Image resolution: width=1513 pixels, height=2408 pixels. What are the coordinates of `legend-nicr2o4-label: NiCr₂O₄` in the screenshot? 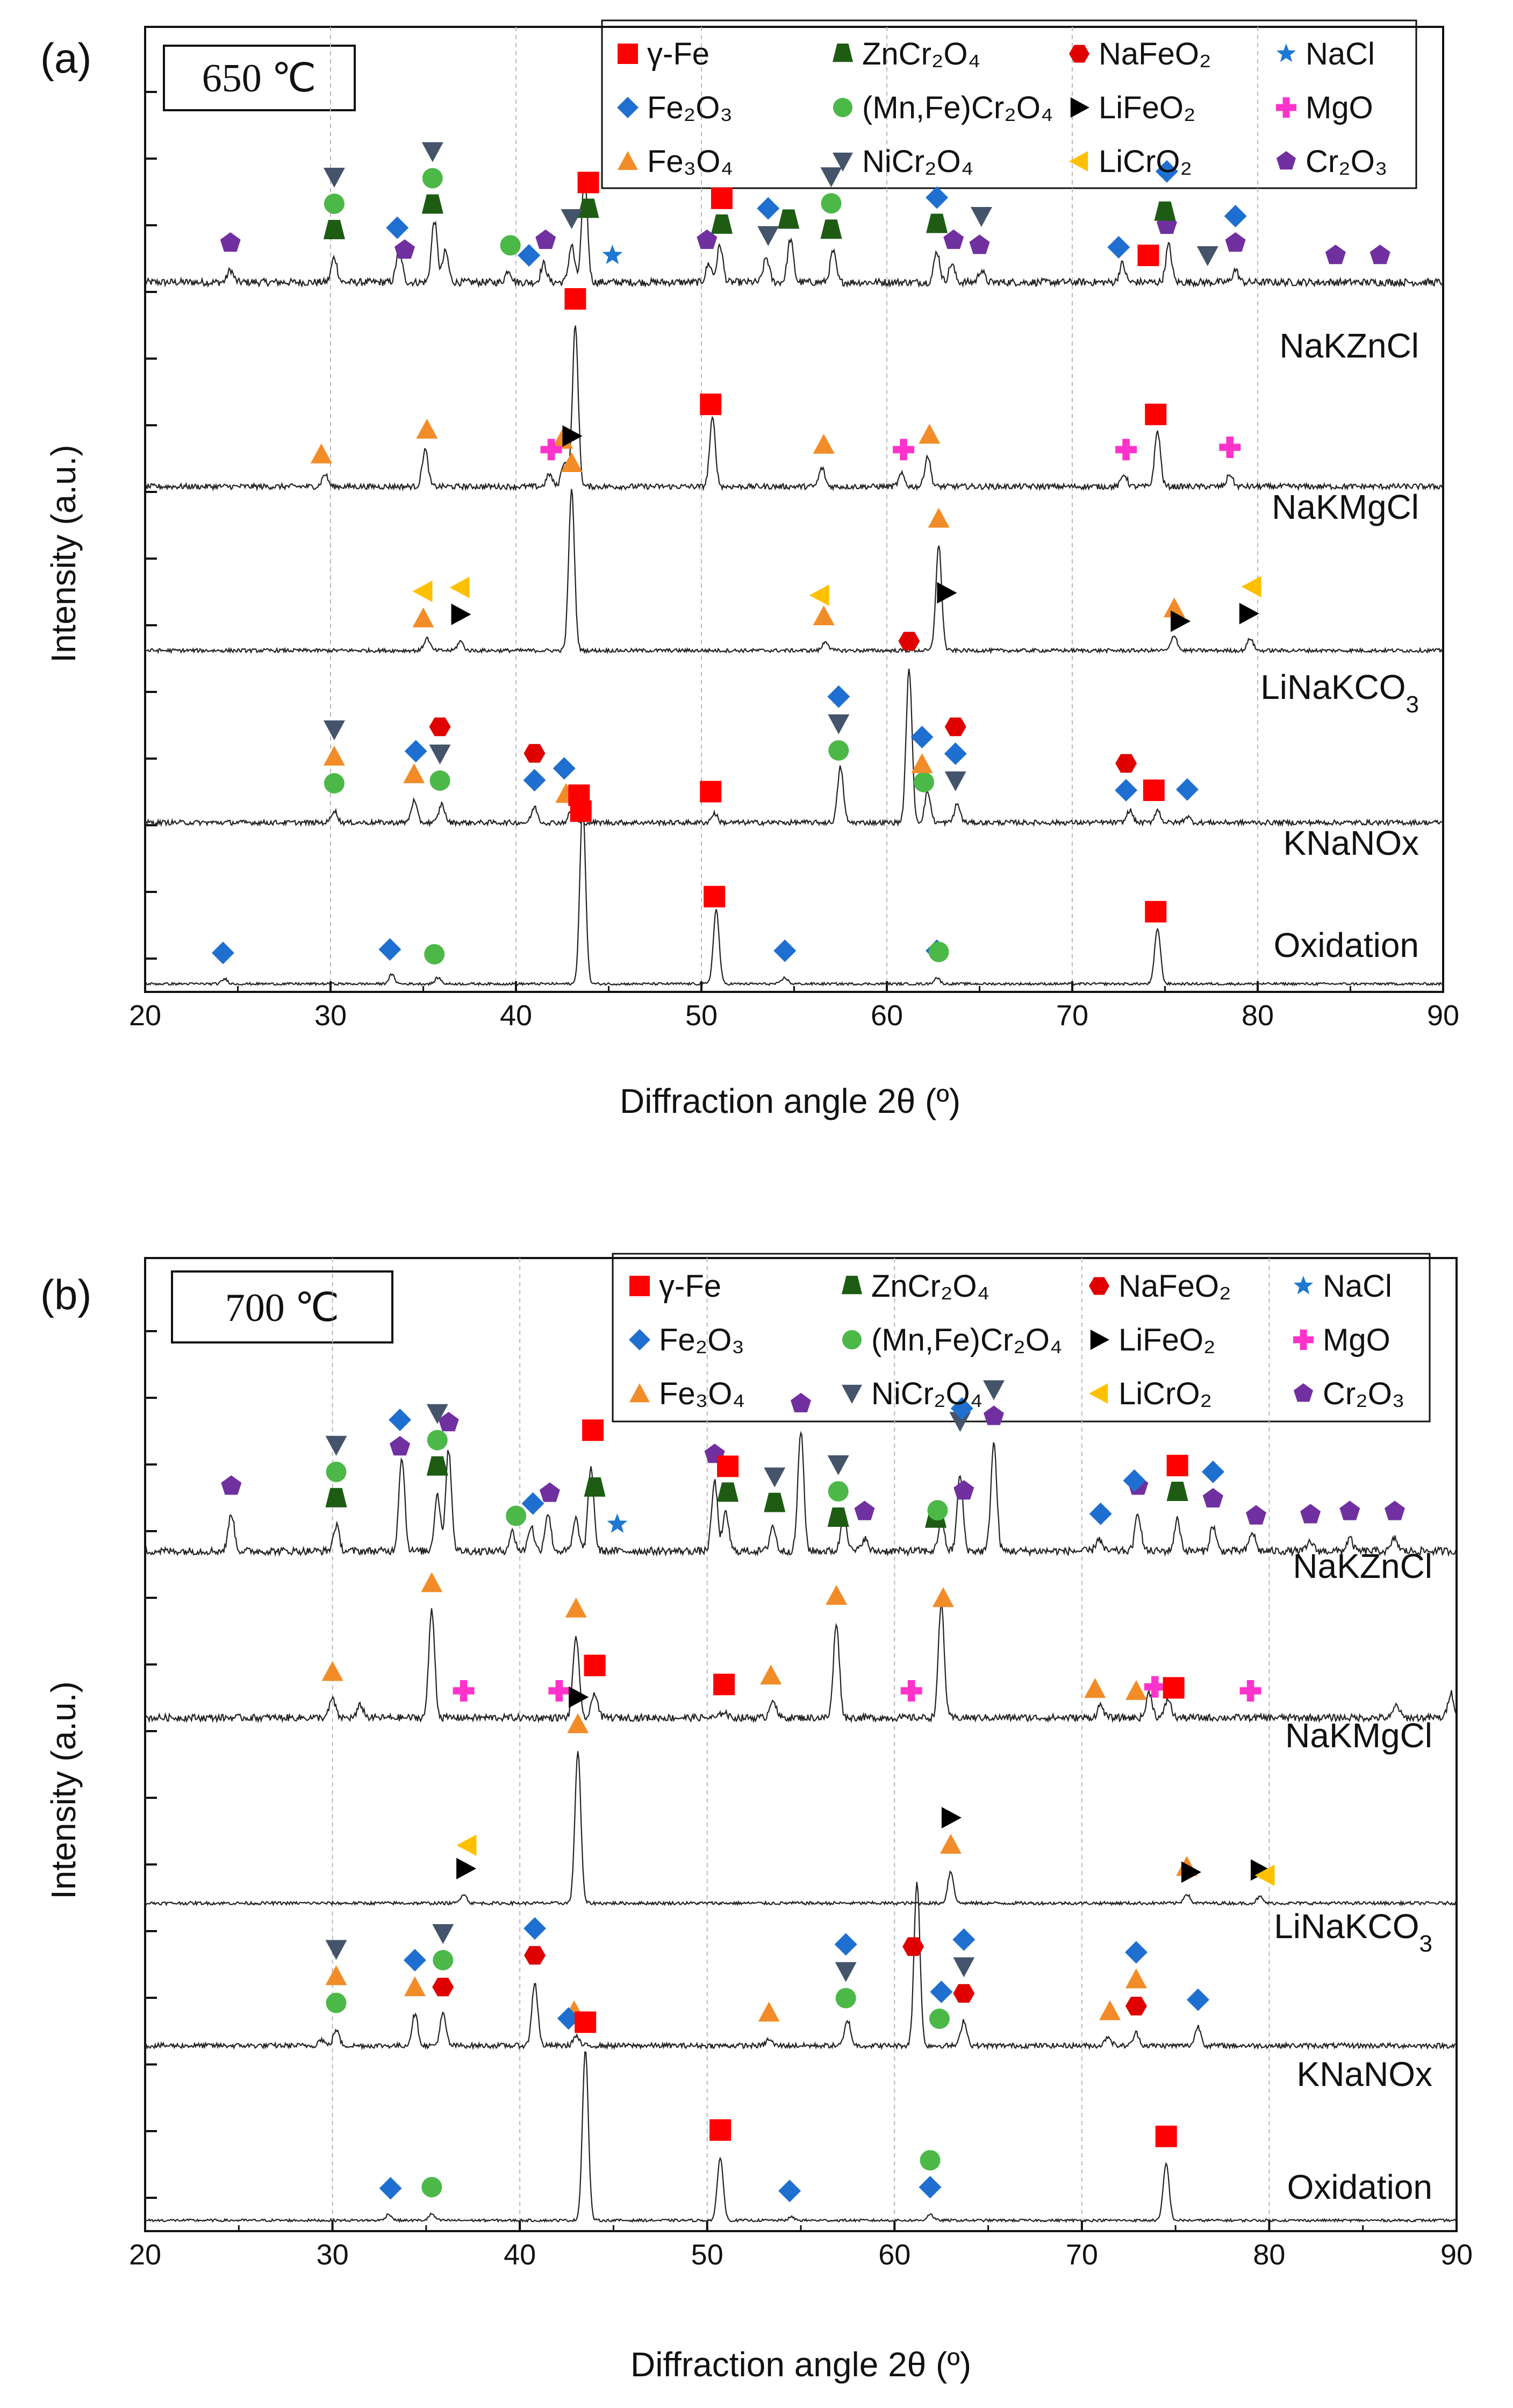 It's located at (917, 162).